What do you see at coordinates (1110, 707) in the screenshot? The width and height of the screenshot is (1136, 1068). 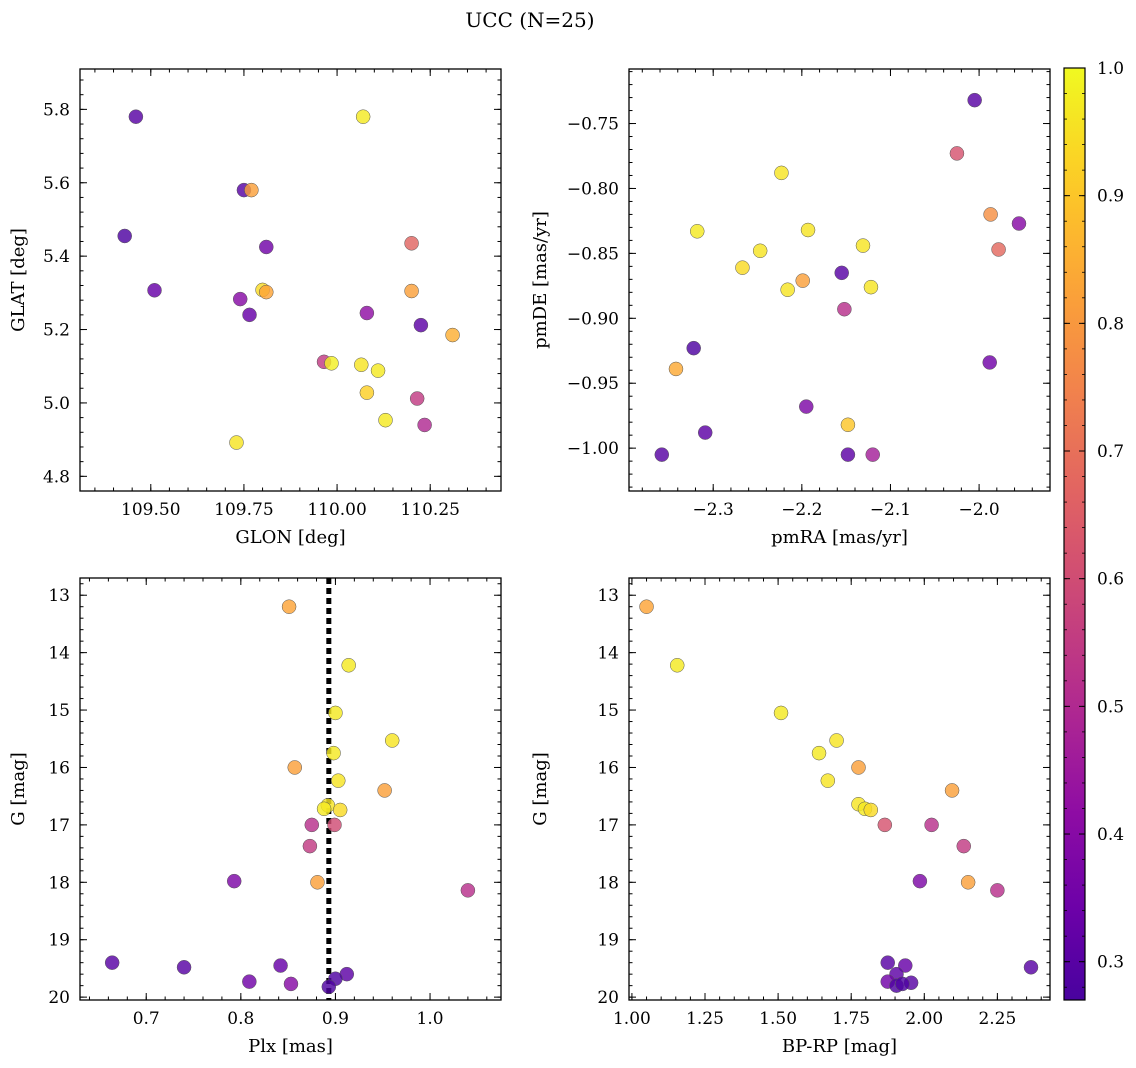 I see `colorbar-tick-label: 0.5` at bounding box center [1110, 707].